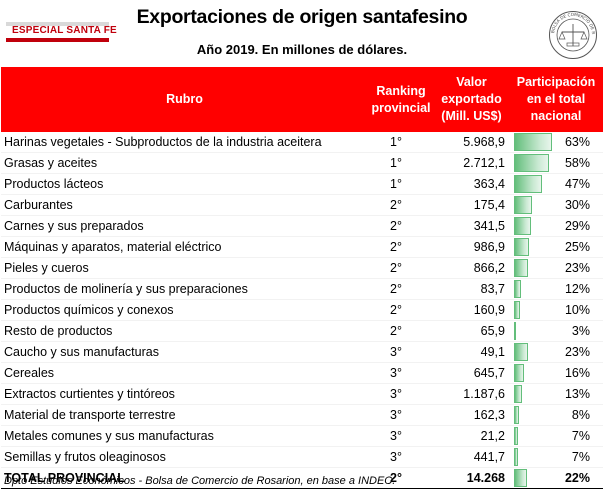  I want to click on column-header-rubro: Rubro, so click(184, 99).